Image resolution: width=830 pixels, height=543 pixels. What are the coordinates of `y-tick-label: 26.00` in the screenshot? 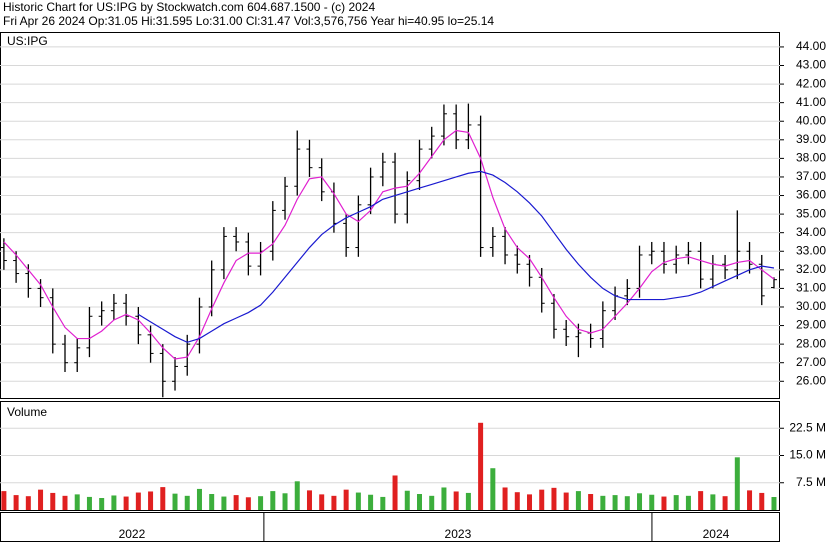 It's located at (811, 380).